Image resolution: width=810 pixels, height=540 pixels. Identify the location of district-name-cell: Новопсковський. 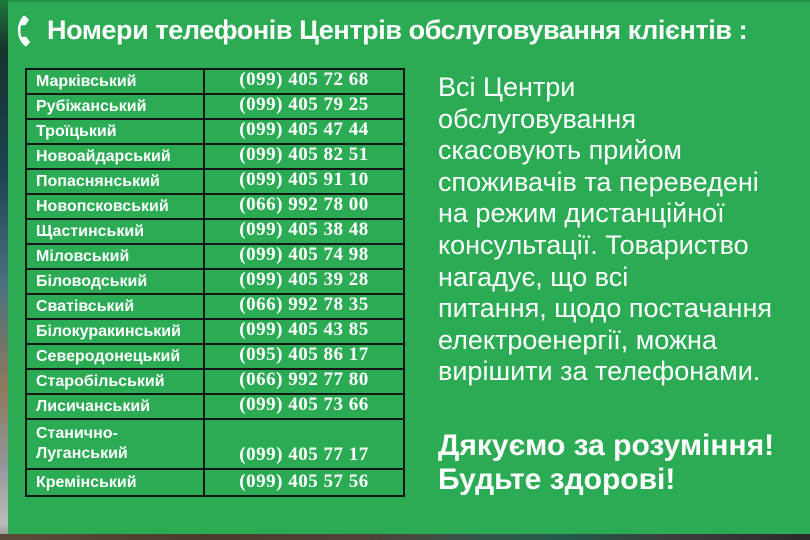
(116, 206).